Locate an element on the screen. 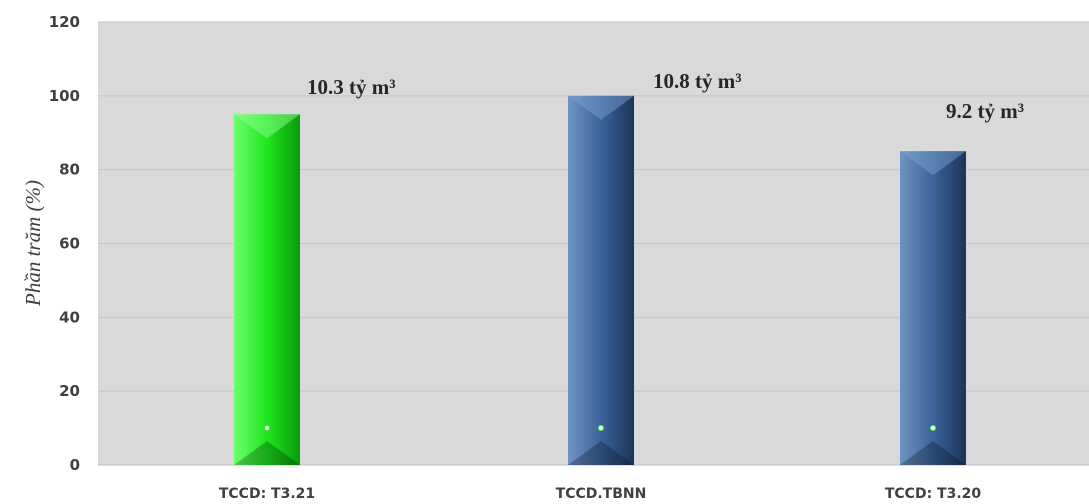 The height and width of the screenshot is (504, 1089). y-tick-label: 20 is located at coordinates (69, 391).